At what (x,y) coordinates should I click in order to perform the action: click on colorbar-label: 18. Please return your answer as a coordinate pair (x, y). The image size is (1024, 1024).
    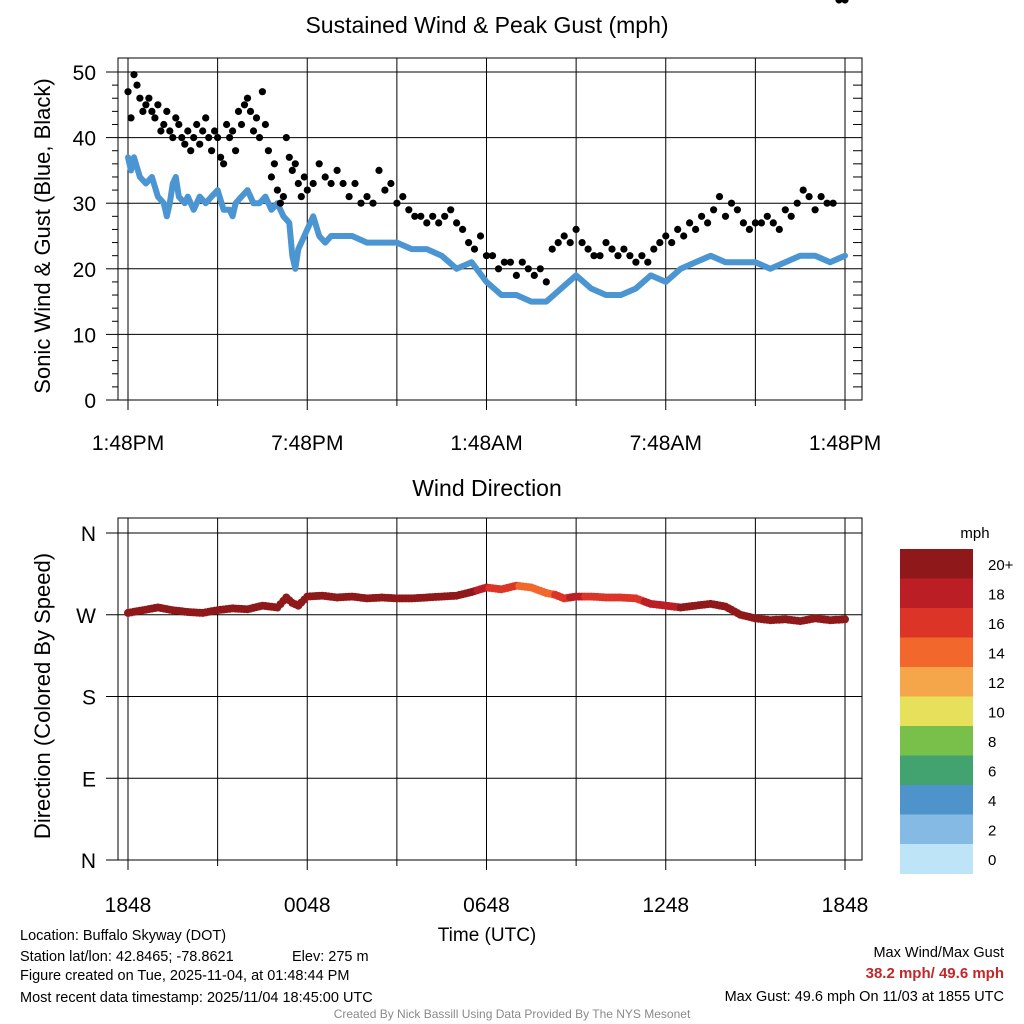
    Looking at the image, I should click on (996, 594).